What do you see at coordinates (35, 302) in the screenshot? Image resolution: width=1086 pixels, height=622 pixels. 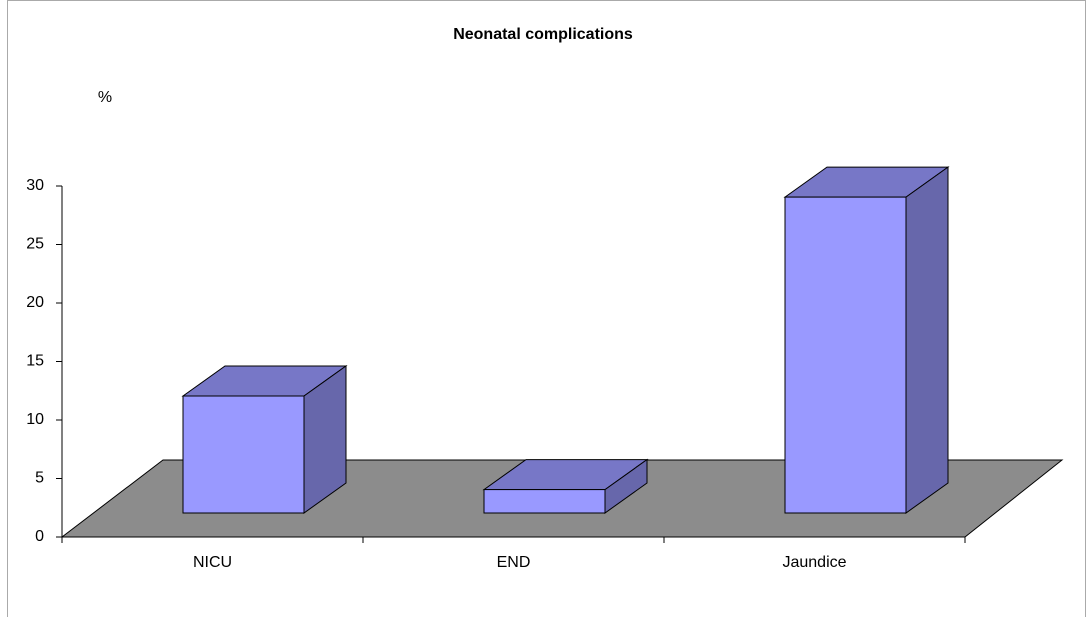 I see `y-tick-label: 20` at bounding box center [35, 302].